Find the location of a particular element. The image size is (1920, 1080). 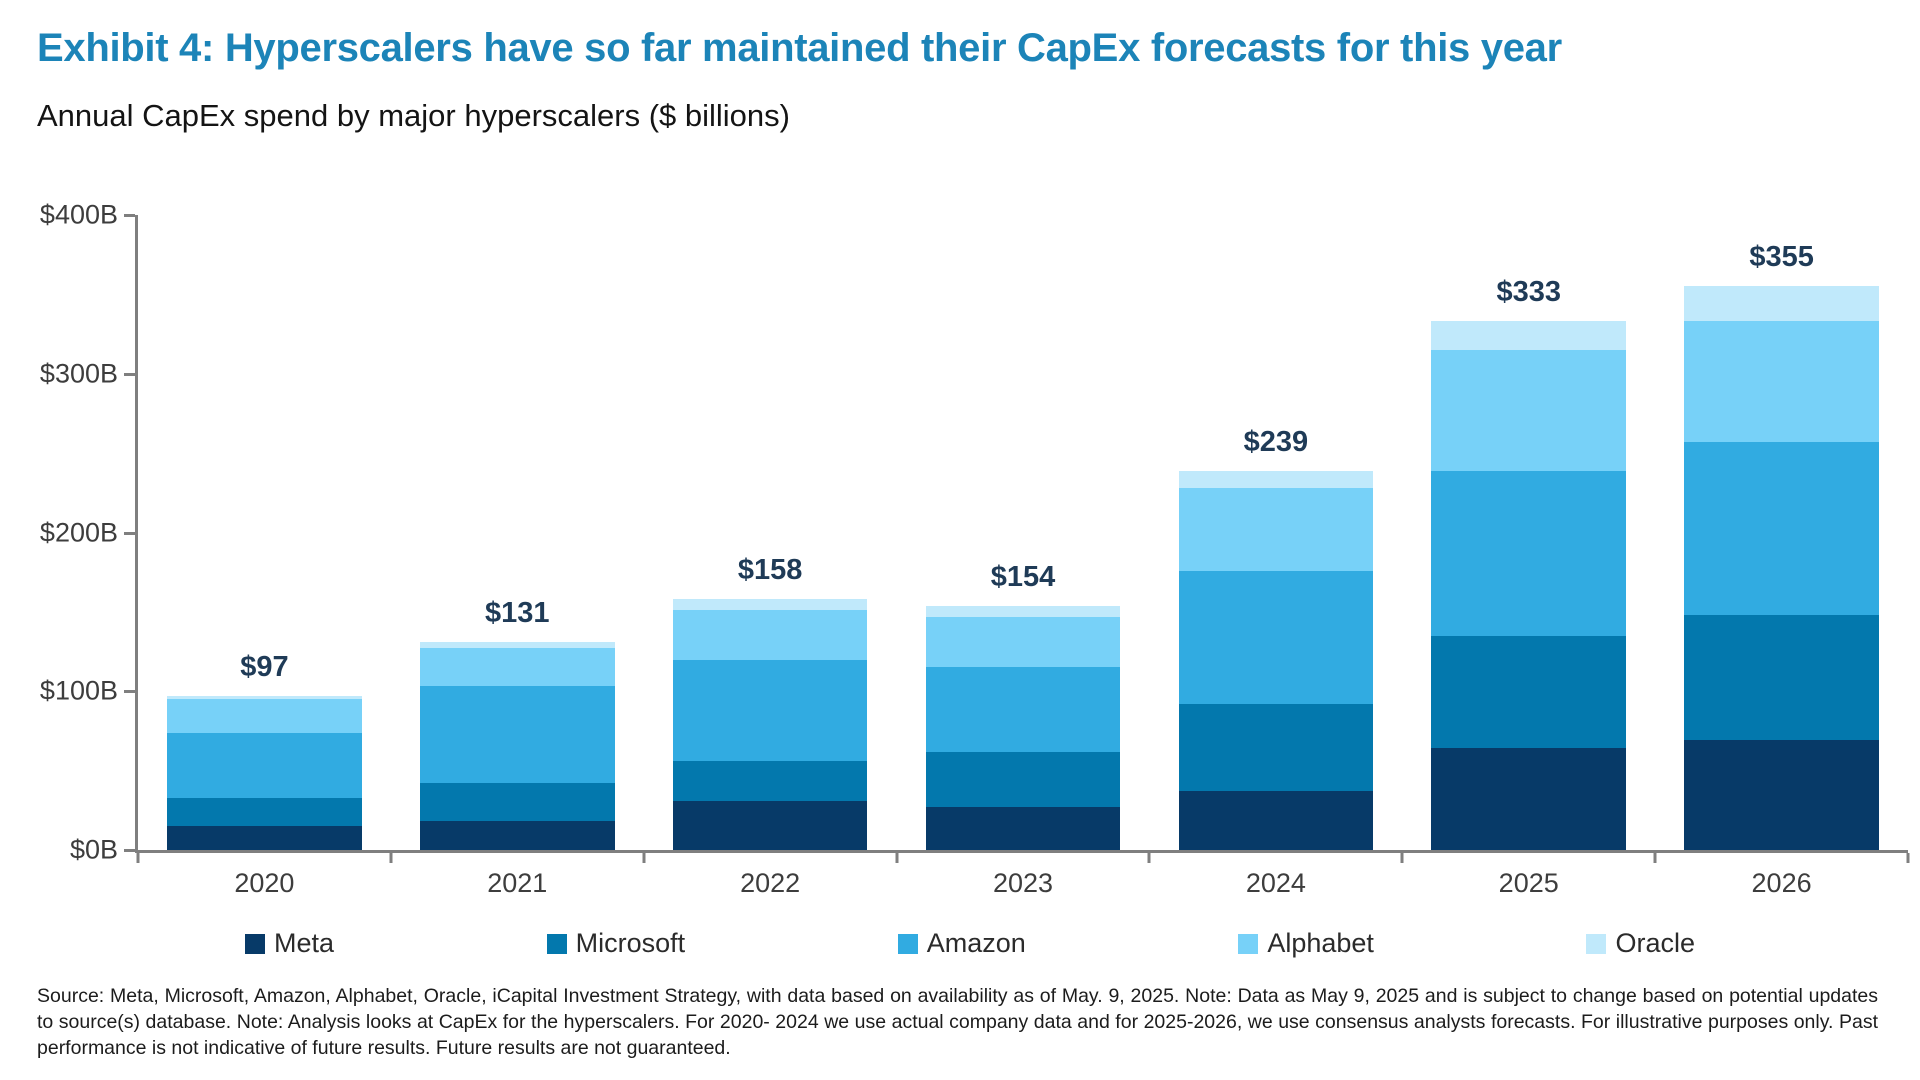

x-axis-label: 2023 is located at coordinates (1023, 883).